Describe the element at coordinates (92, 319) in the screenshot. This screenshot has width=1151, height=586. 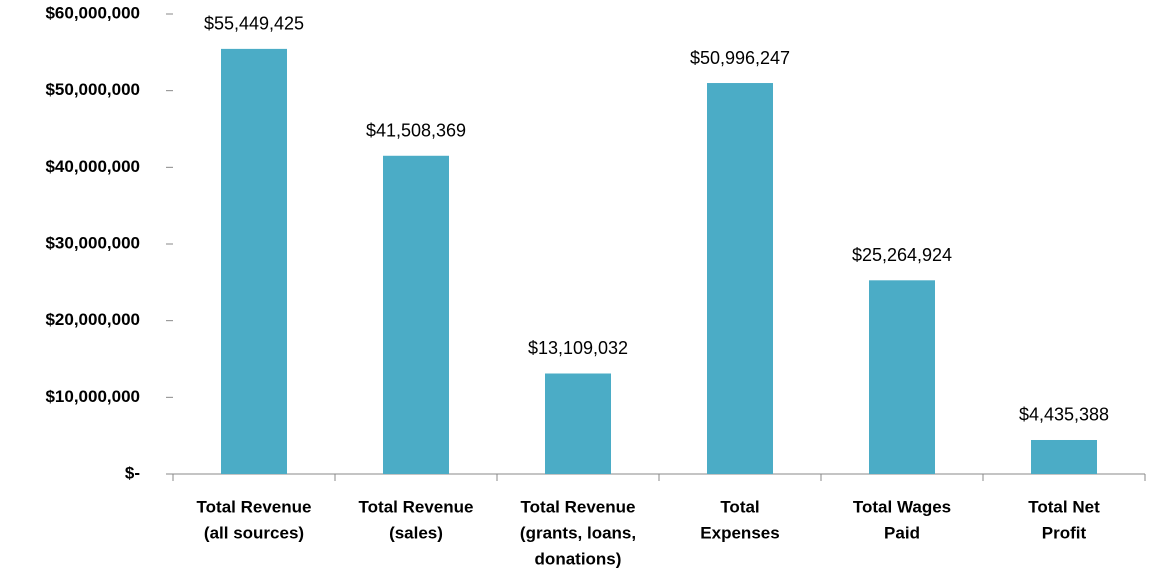
I see `y-tick-label: $20,000,000` at that location.